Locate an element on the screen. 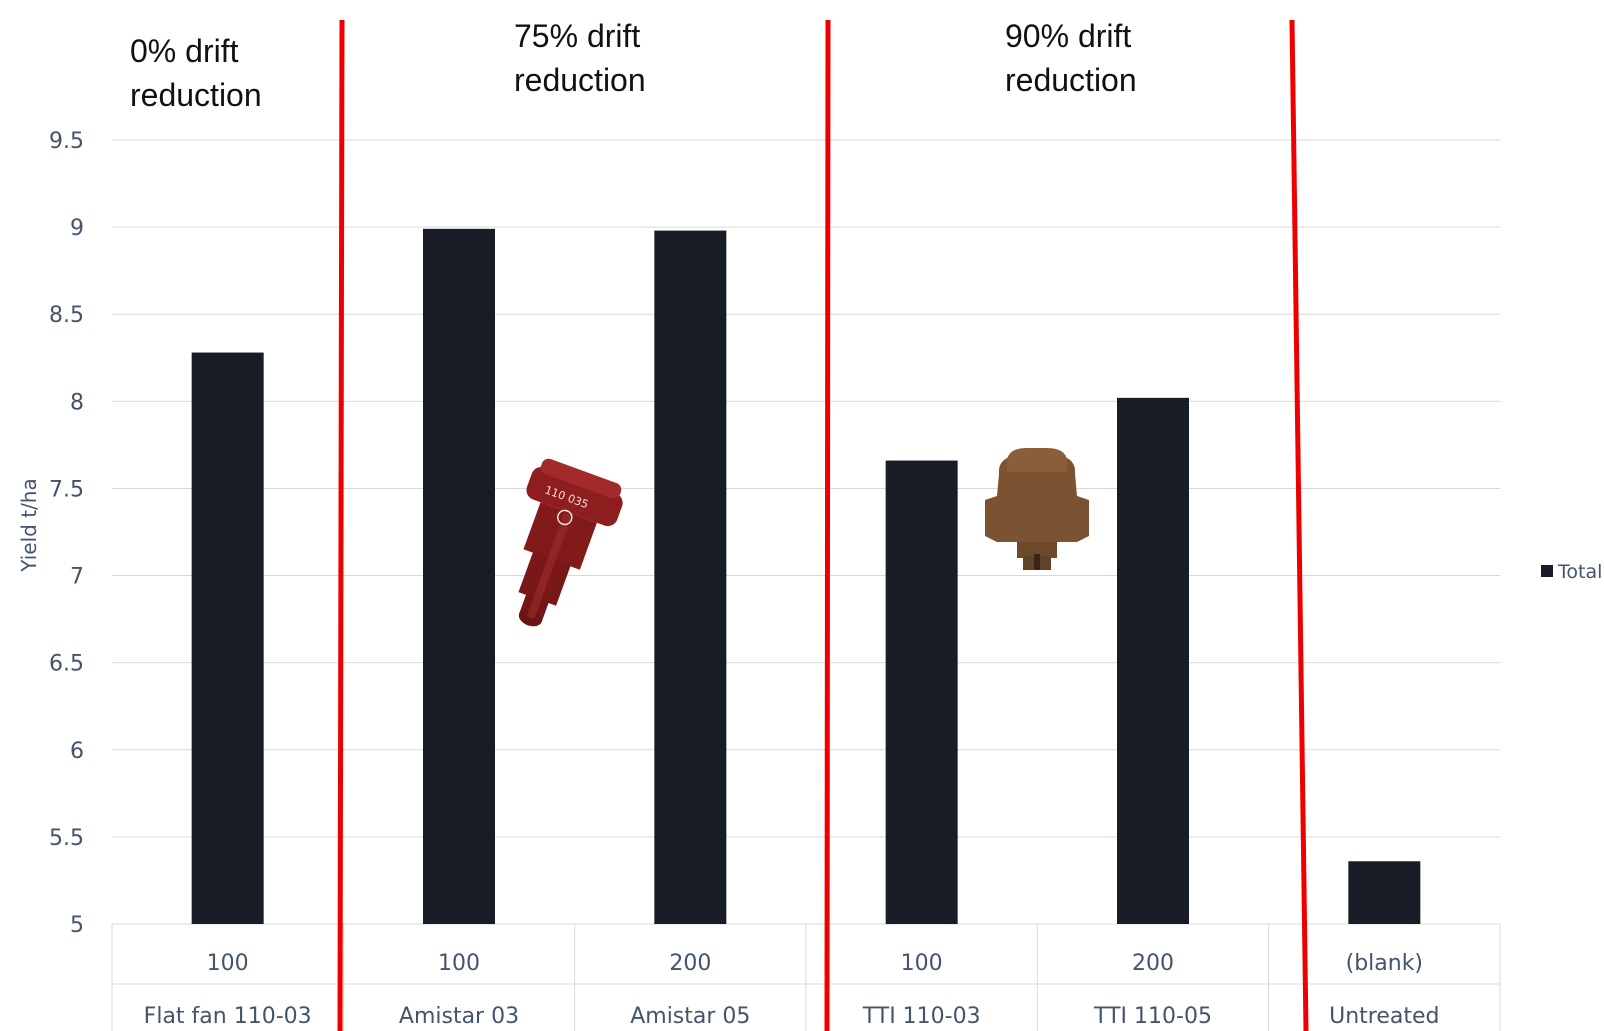 This screenshot has width=1604, height=1031. category-group-label: TTI 110-05 is located at coordinates (1152, 1016).